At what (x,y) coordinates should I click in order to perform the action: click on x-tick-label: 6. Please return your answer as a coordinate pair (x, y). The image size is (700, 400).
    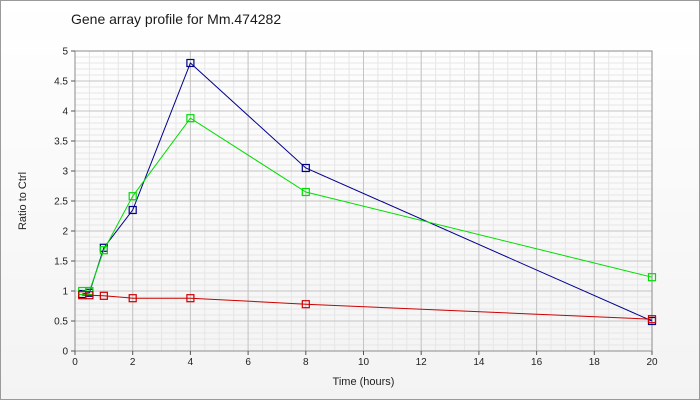
    Looking at the image, I should click on (248, 362).